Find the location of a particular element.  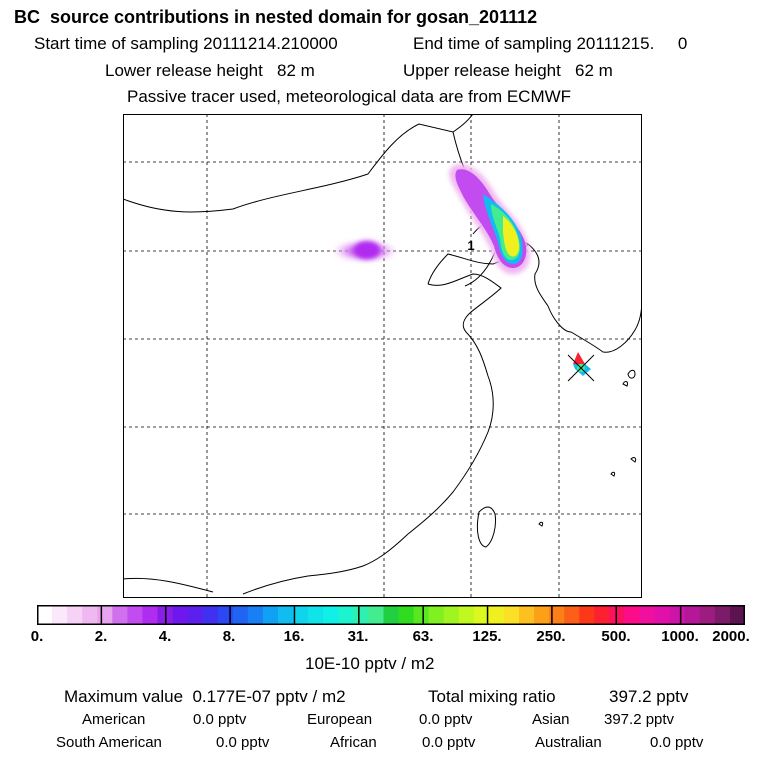

colorbar-border is located at coordinates (391, 615).